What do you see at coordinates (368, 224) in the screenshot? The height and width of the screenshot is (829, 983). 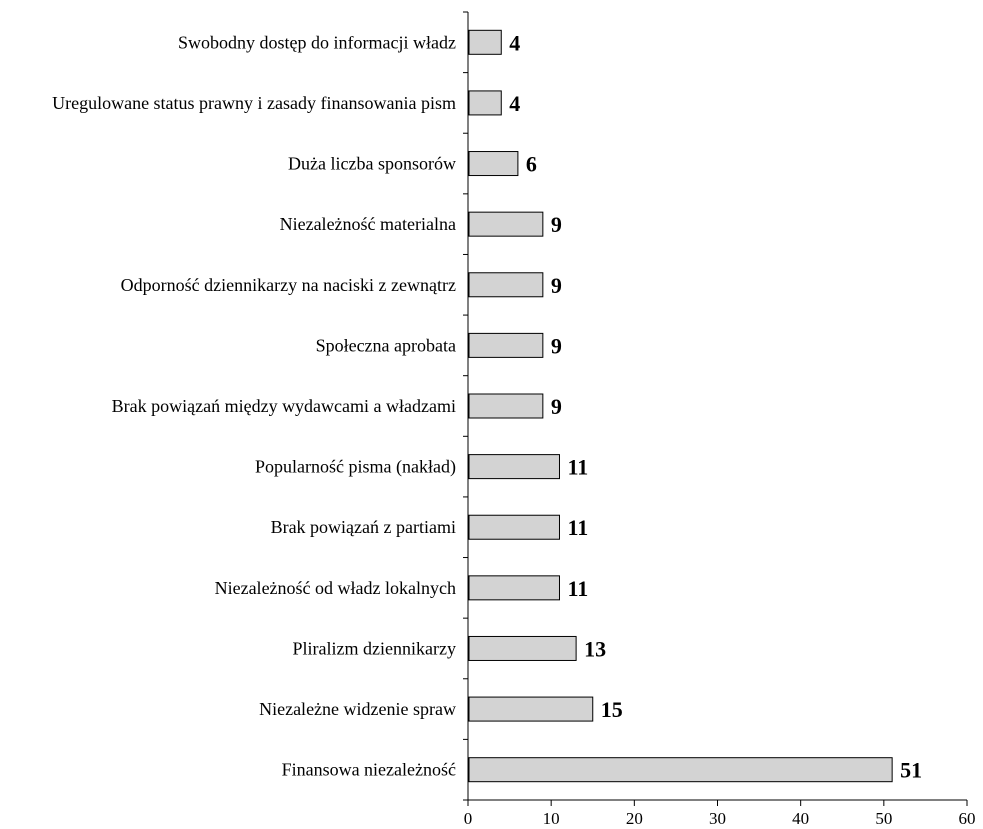 I see `category-label: Niezależność materialna` at bounding box center [368, 224].